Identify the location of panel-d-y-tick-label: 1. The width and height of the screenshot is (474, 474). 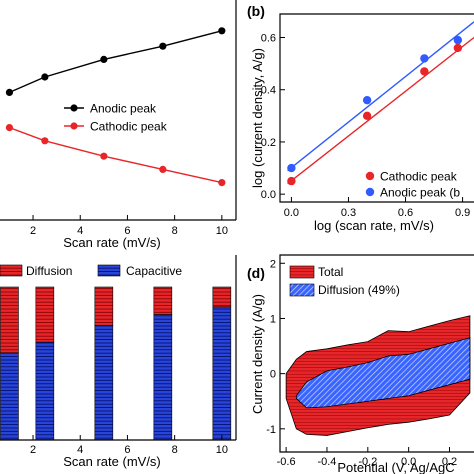
(273, 319).